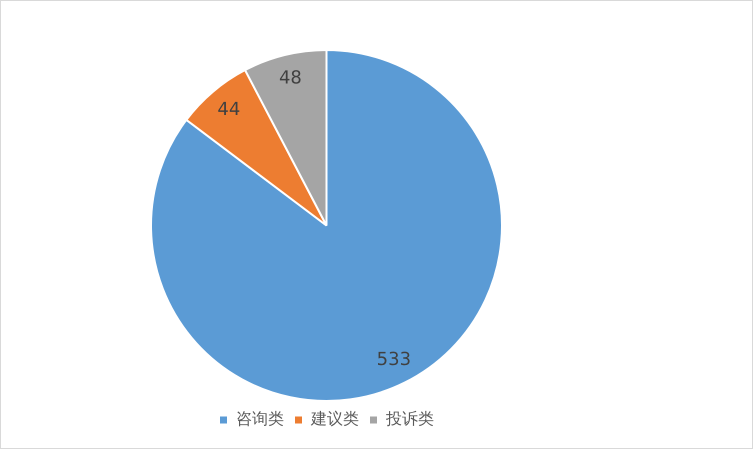  What do you see at coordinates (394, 359) in the screenshot?
I see `data-label: 533` at bounding box center [394, 359].